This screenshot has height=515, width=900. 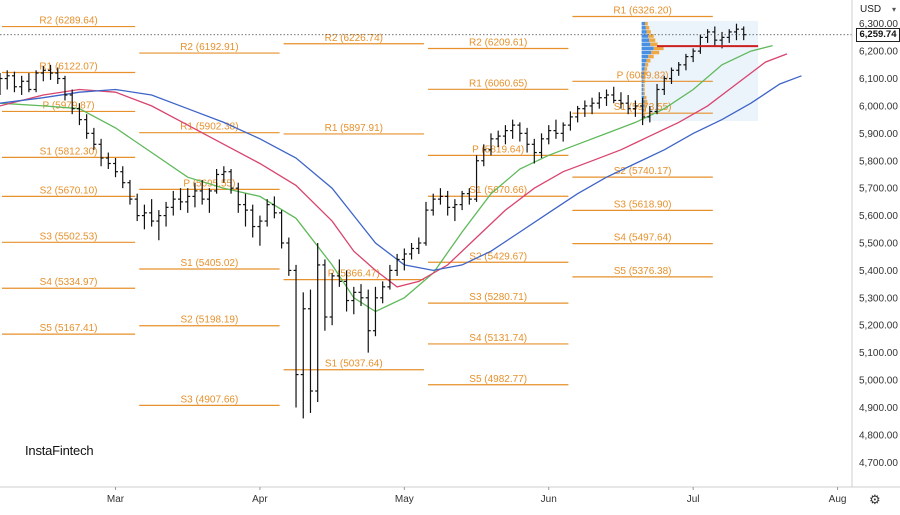 I want to click on y-tick-label: 5,500.00, so click(x=878, y=243).